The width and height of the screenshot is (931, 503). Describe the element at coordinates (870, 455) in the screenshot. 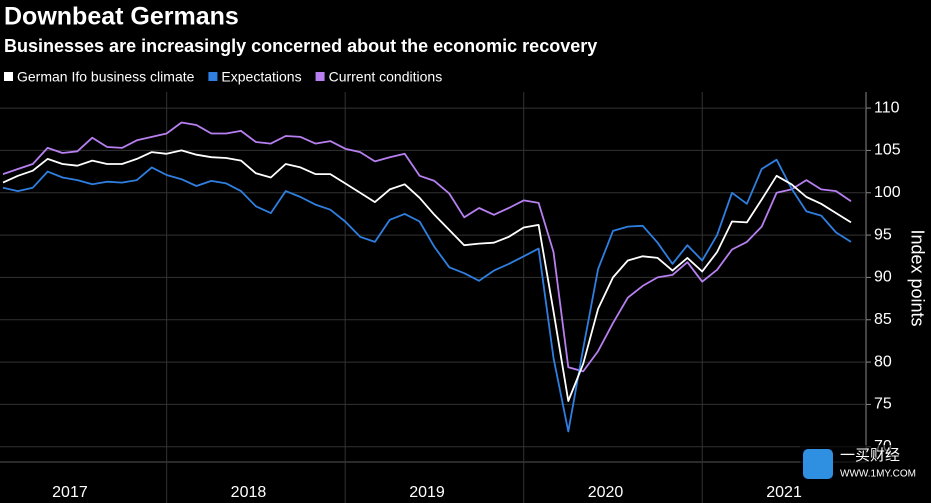

I see `watermark-text: 一买财经` at that location.